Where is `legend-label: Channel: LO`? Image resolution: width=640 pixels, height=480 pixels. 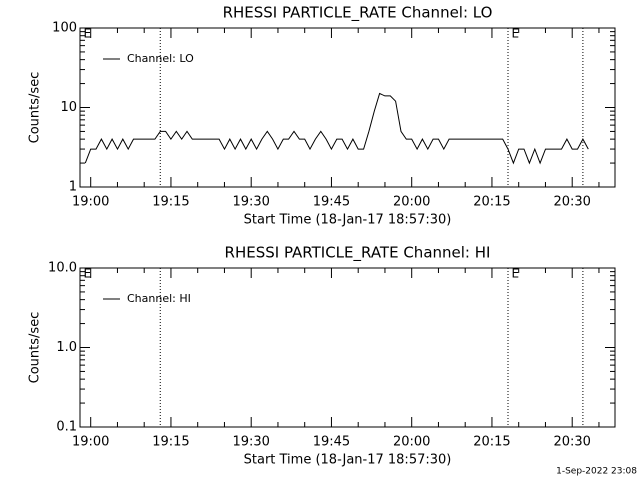
legend-label: Channel: LO is located at coordinates (160, 58).